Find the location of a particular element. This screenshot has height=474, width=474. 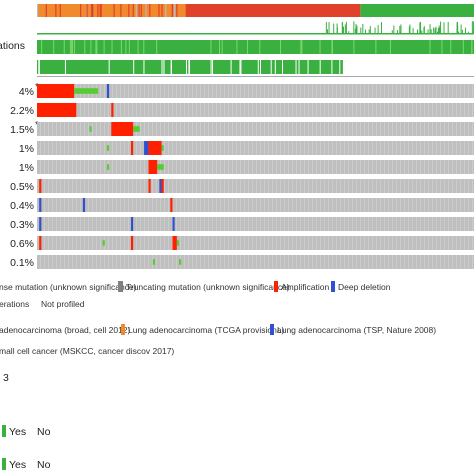

study-segment-tcga_provisional is located at coordinates (111, 10).